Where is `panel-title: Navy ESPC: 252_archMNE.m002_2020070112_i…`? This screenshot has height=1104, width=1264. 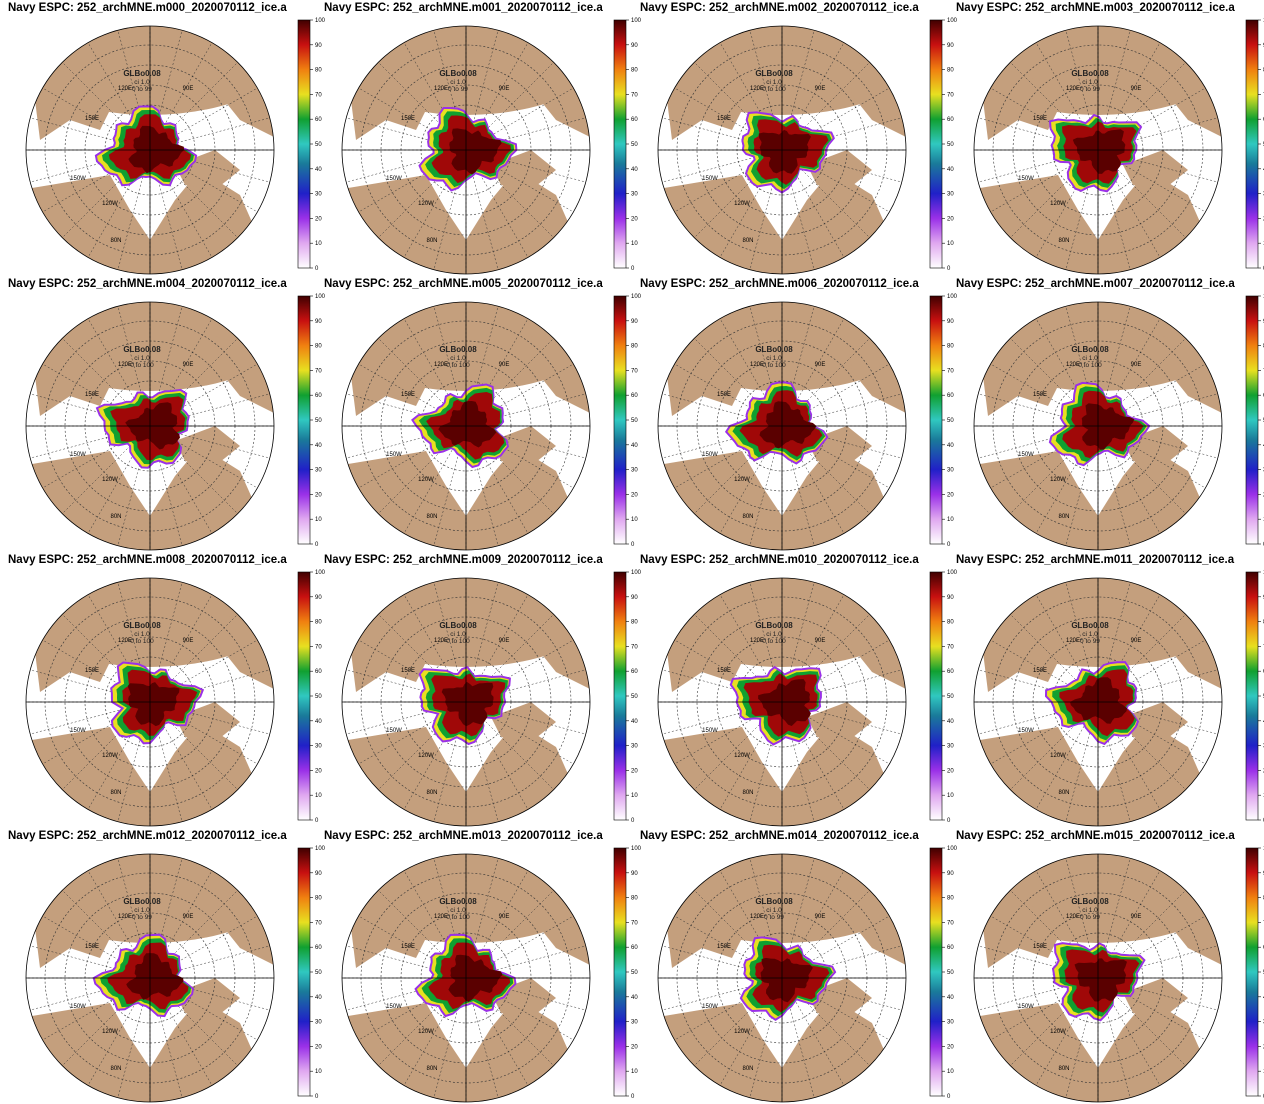 panel-title: Navy ESPC: 252_archMNE.m002_2020070112_i… is located at coordinates (779, 8).